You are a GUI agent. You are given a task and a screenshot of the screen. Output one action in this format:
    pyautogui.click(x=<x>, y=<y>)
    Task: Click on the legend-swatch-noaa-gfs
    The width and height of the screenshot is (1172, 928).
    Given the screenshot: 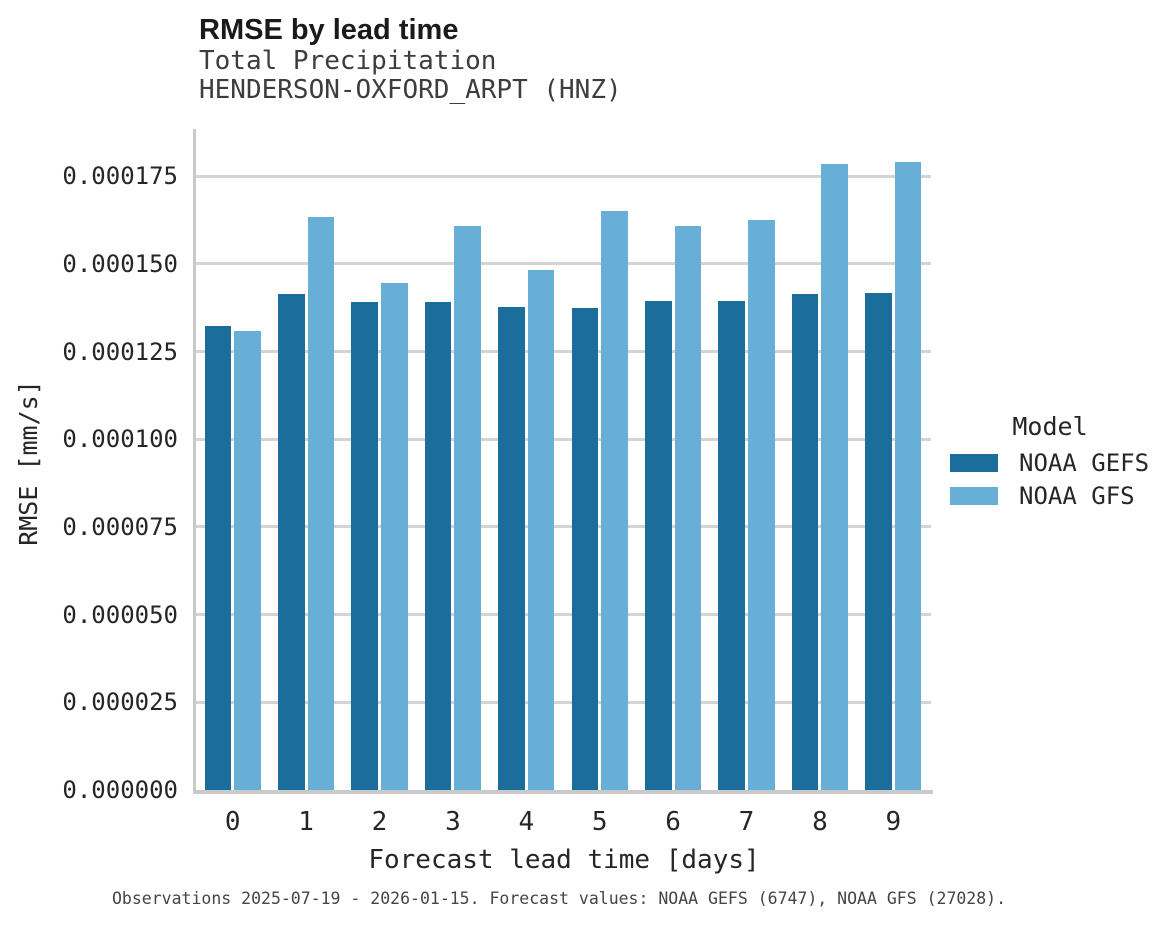 What is the action you would take?
    pyautogui.click(x=974, y=496)
    